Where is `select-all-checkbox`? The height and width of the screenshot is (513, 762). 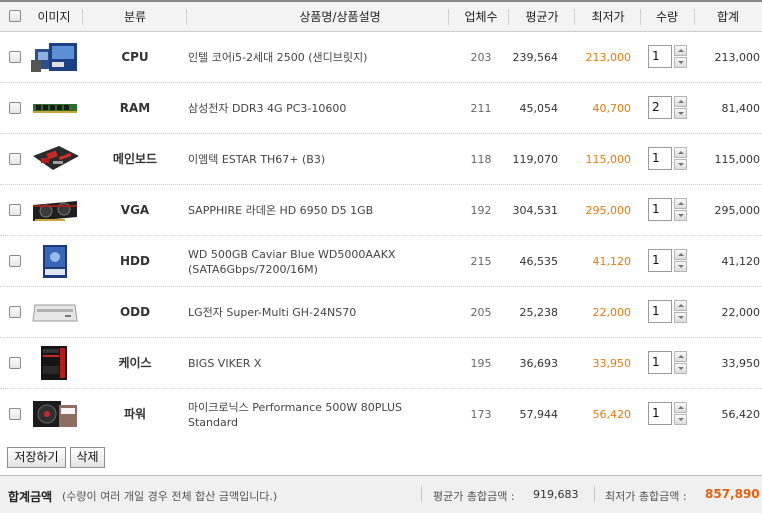
select-all-checkbox is located at coordinates (15, 16).